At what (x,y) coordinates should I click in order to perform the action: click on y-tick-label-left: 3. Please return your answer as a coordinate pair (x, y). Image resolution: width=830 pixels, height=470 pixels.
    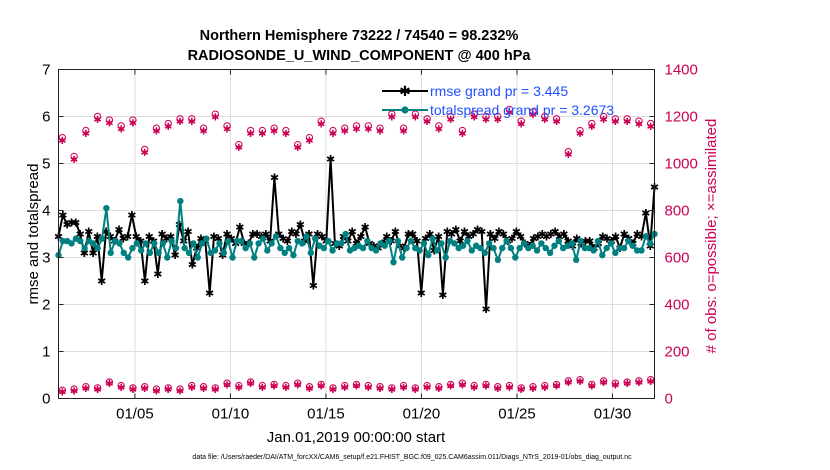
    Looking at the image, I should click on (46, 258).